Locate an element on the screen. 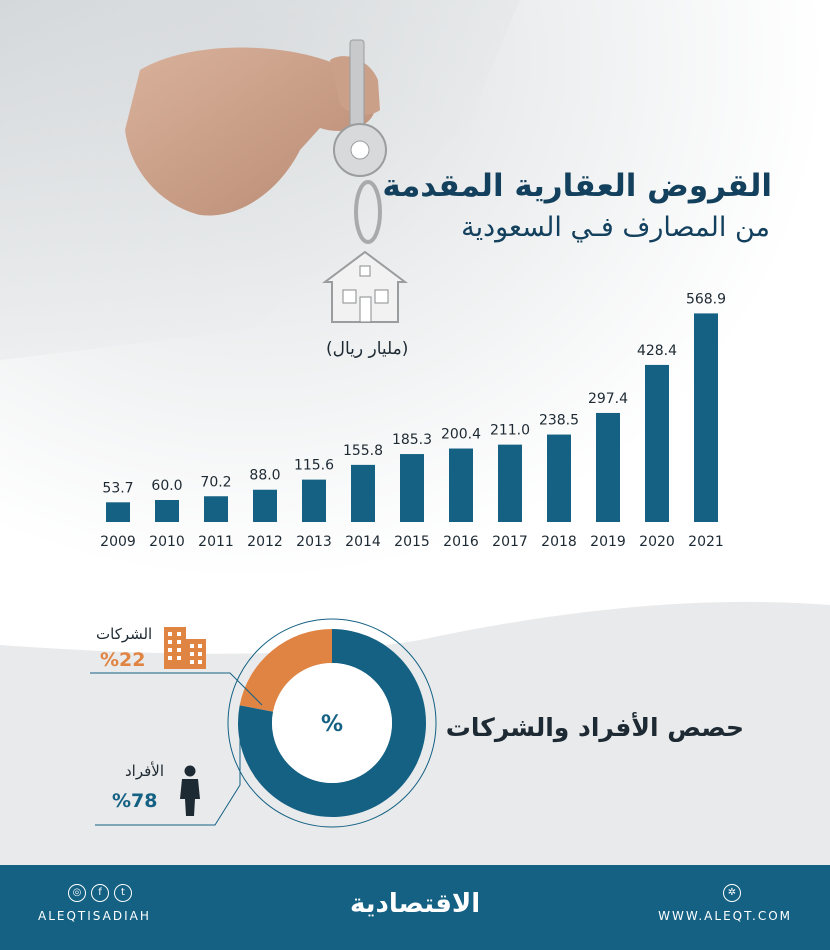 The height and width of the screenshot is (950, 830). twitter-icon: t is located at coordinates (123, 893).